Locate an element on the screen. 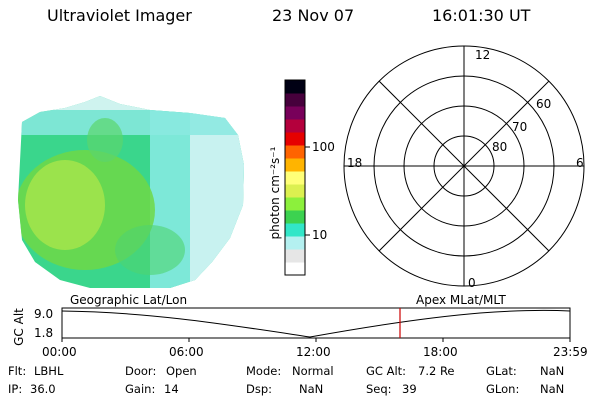 The image size is (600, 400). flt-label: Flt: is located at coordinates (17, 371).